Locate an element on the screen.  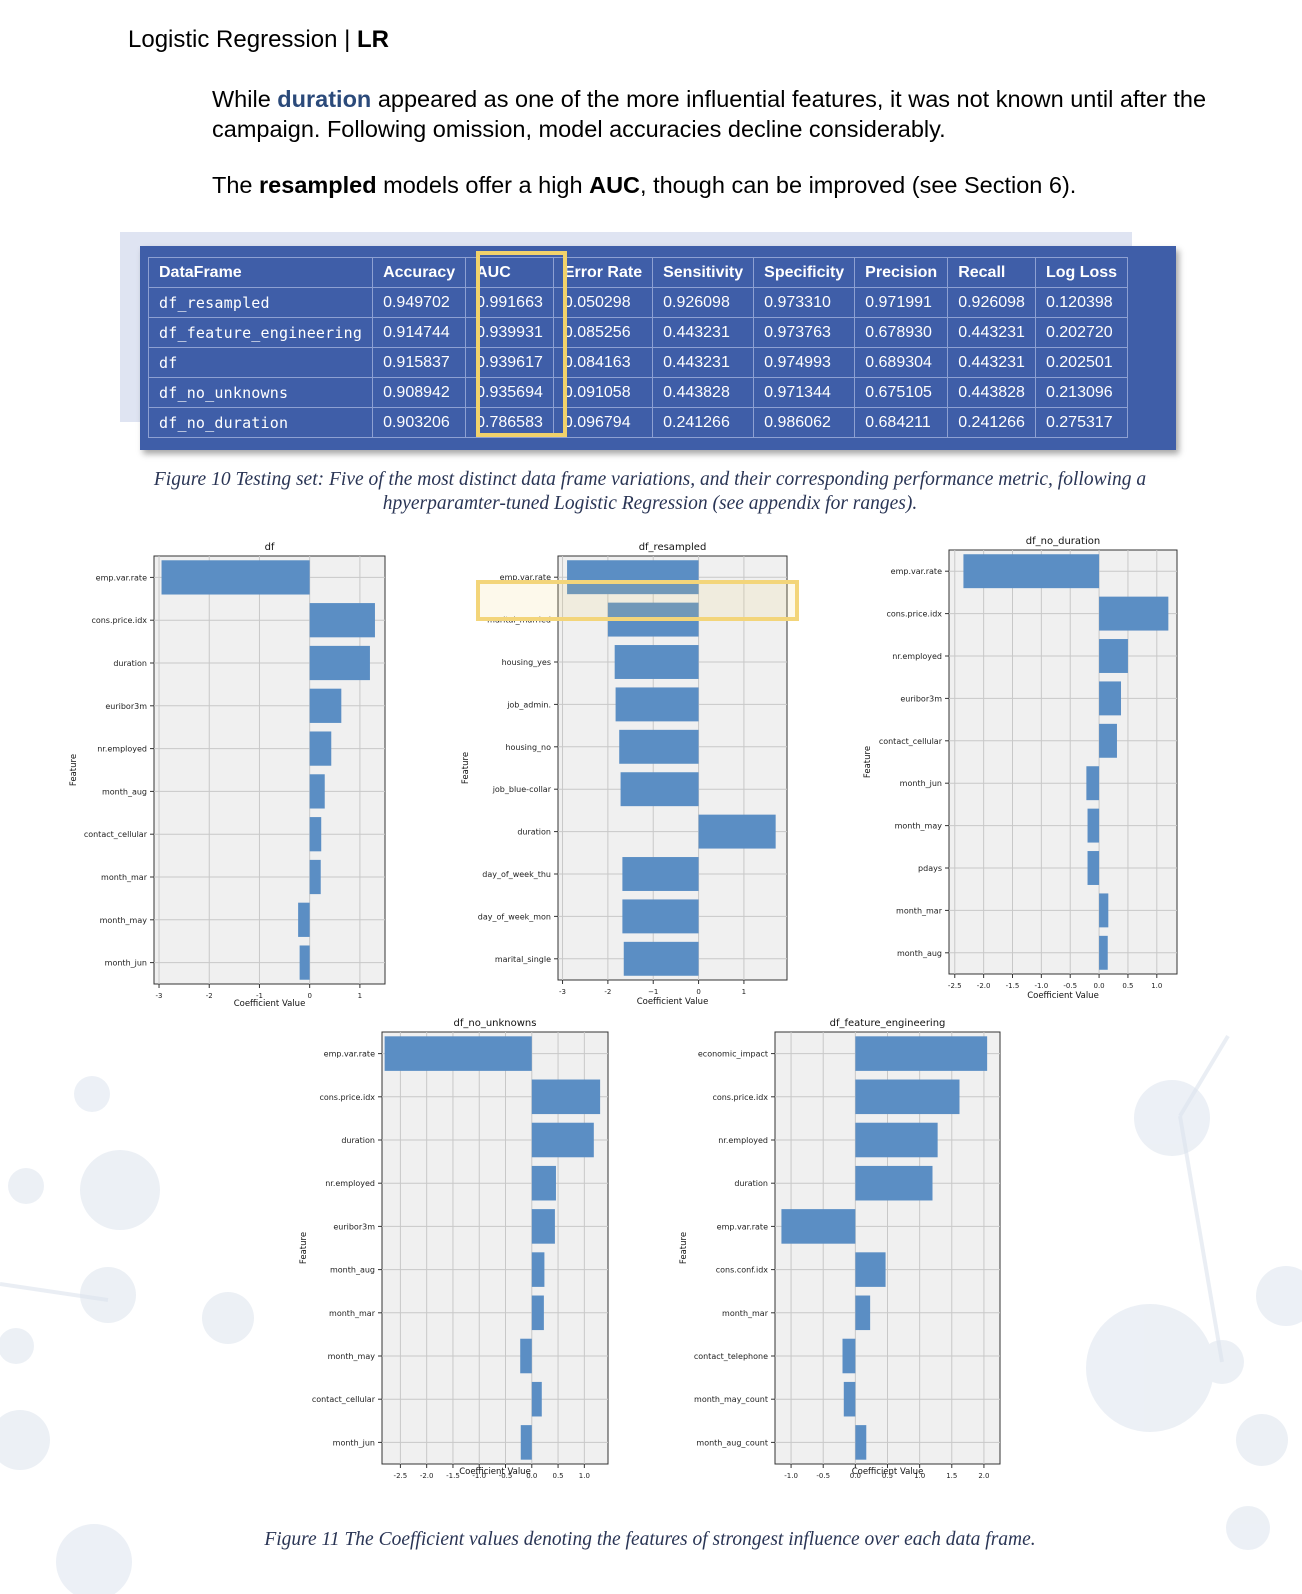
y-tick-label: economic_impact is located at coordinates (733, 1054).